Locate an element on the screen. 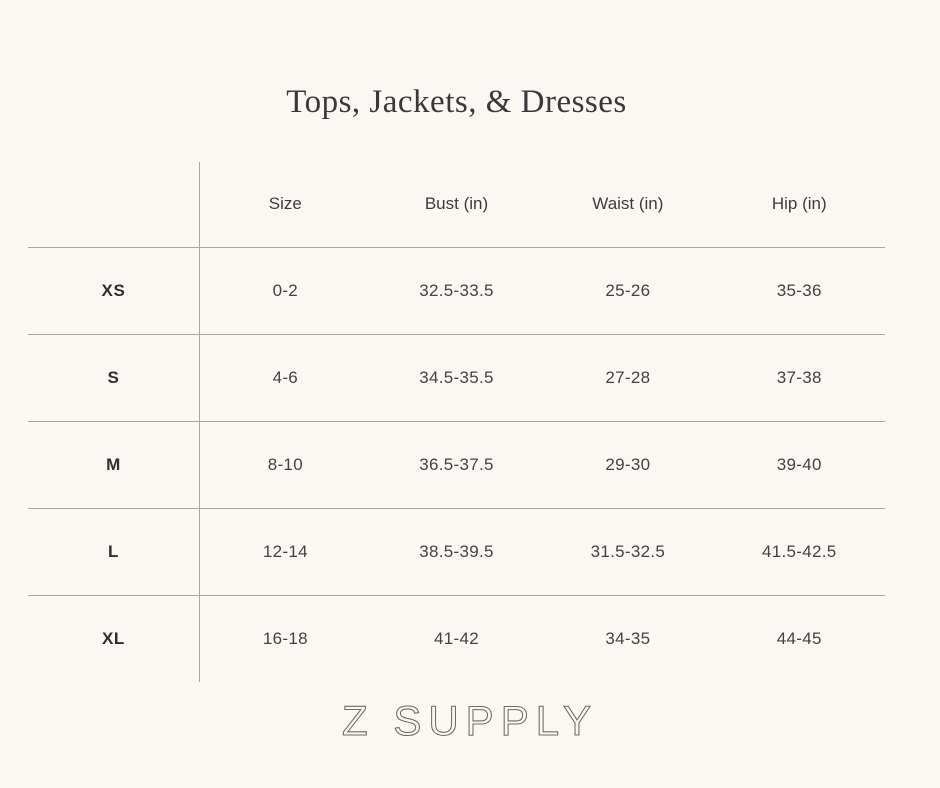 This screenshot has height=788, width=940. size-range-value: 12-14 is located at coordinates (284, 552).